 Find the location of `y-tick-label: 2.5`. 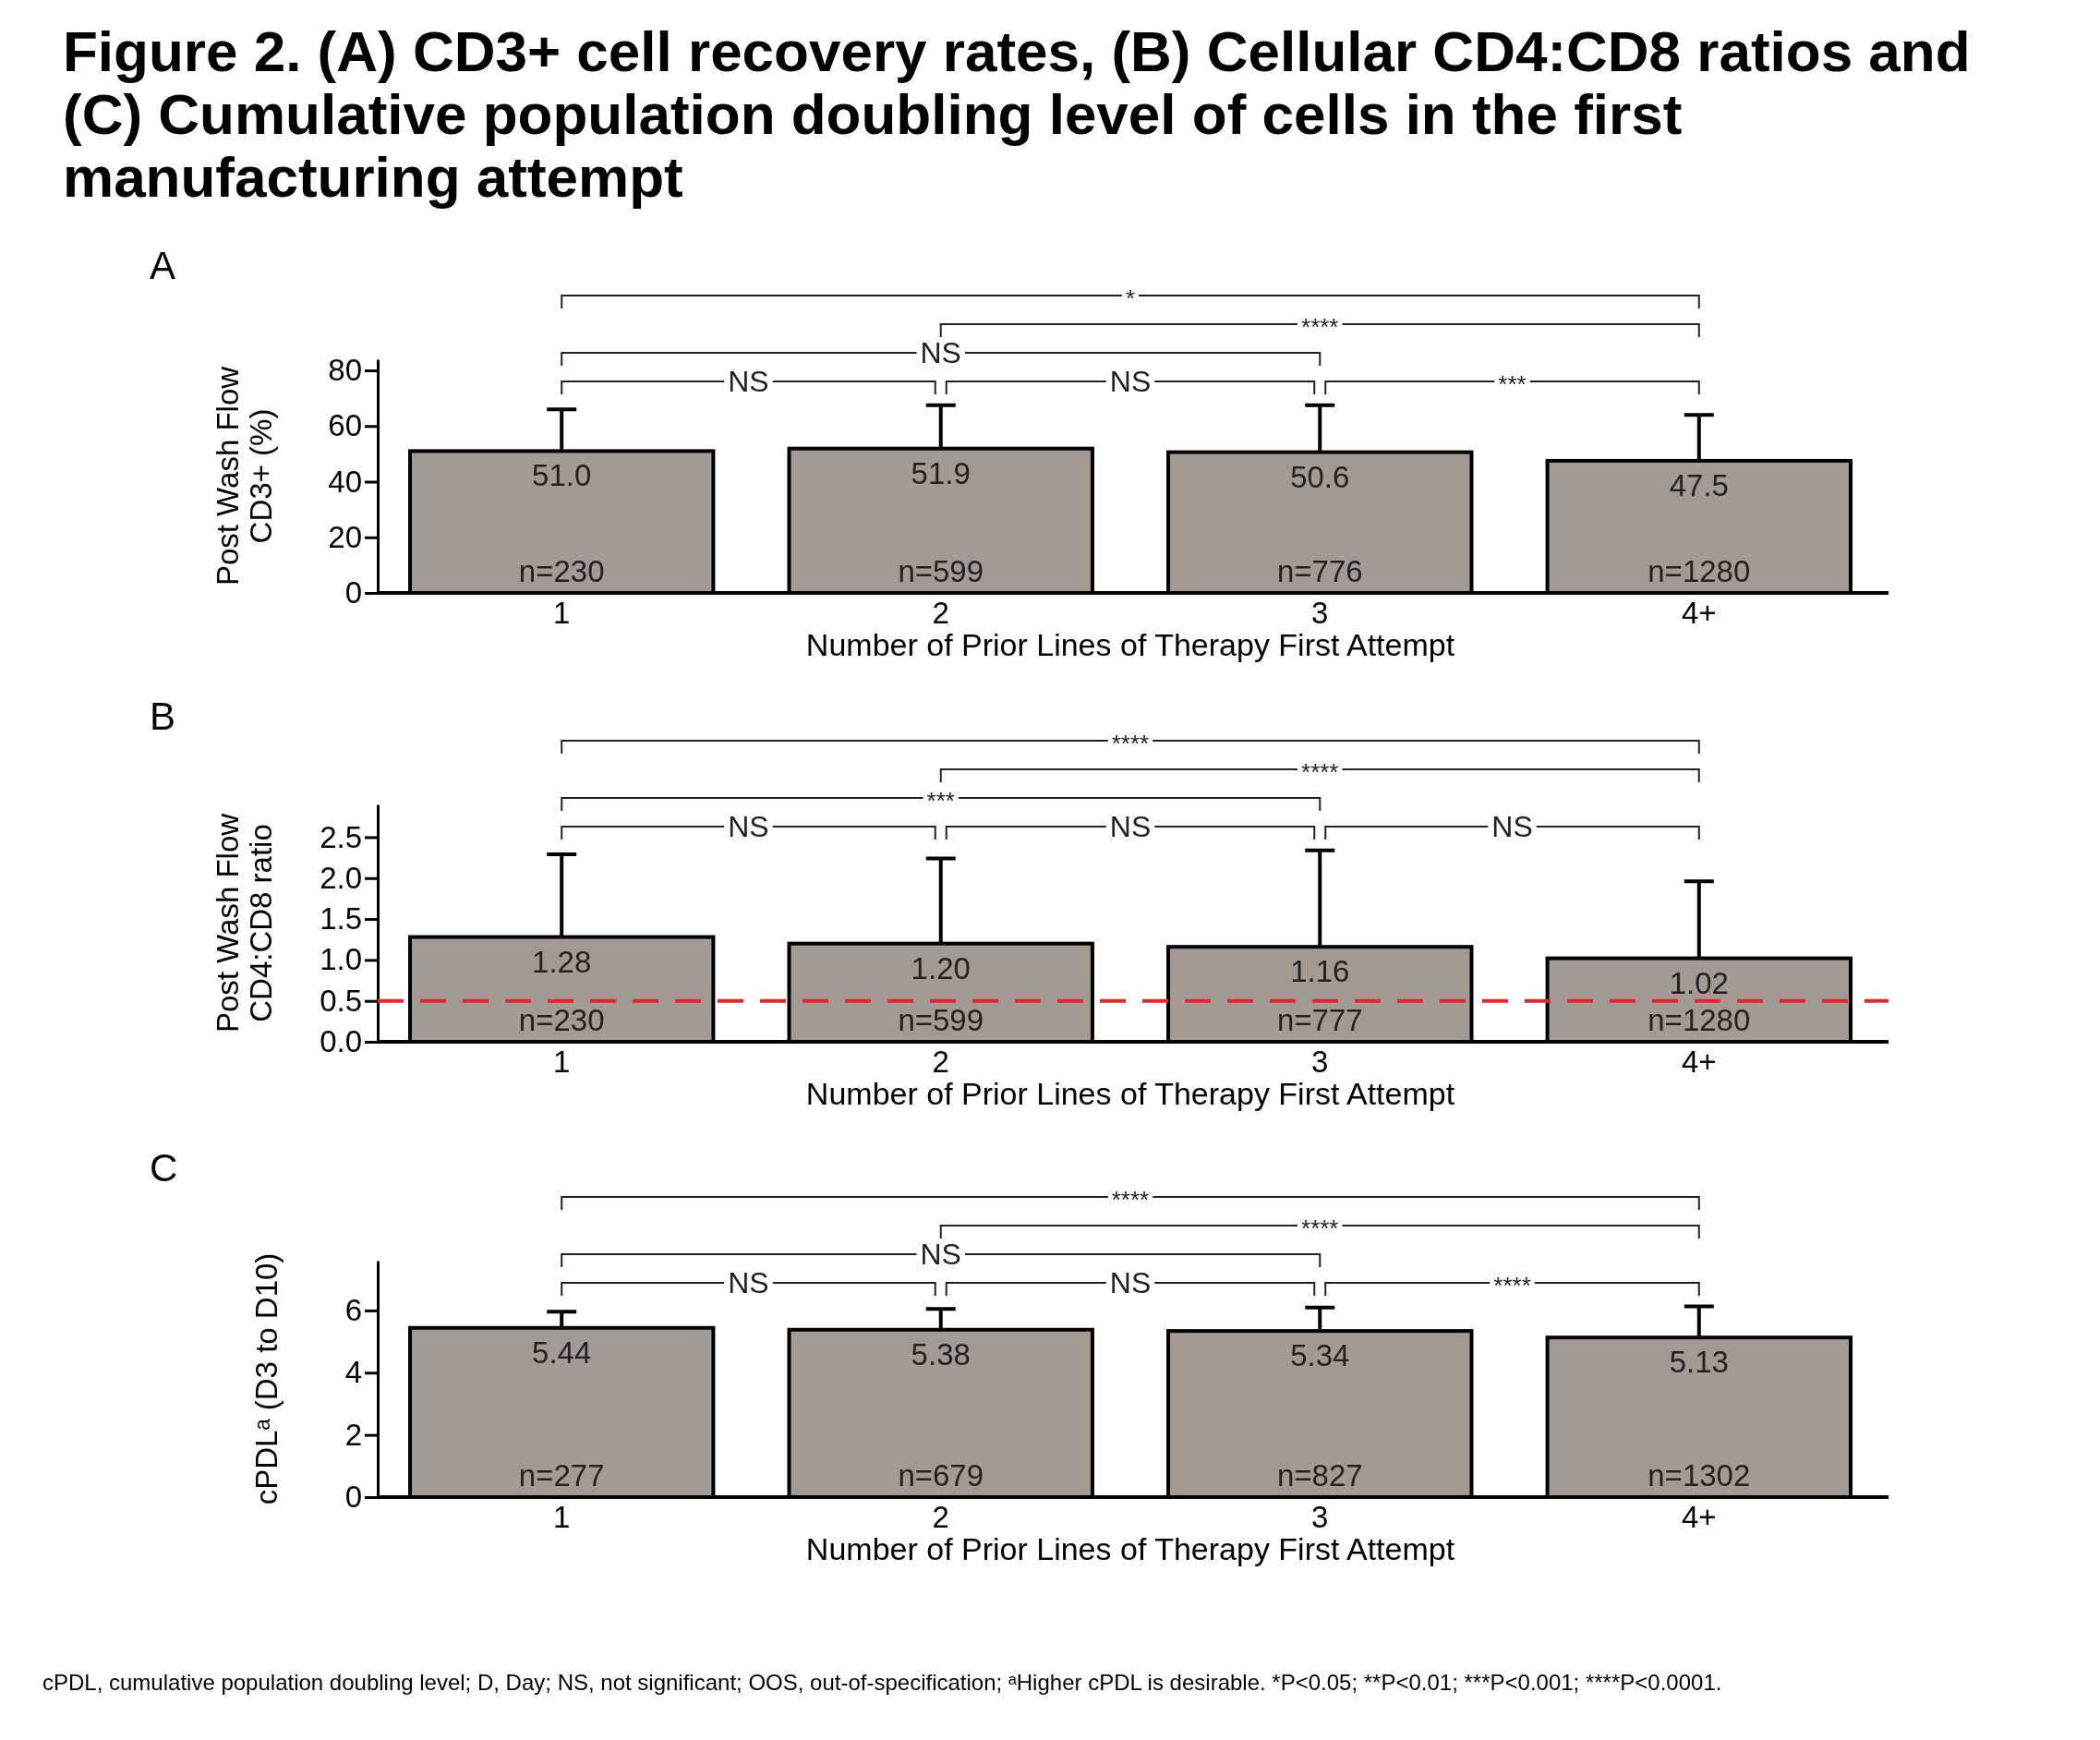

y-tick-label: 2.5 is located at coordinates (341, 836).